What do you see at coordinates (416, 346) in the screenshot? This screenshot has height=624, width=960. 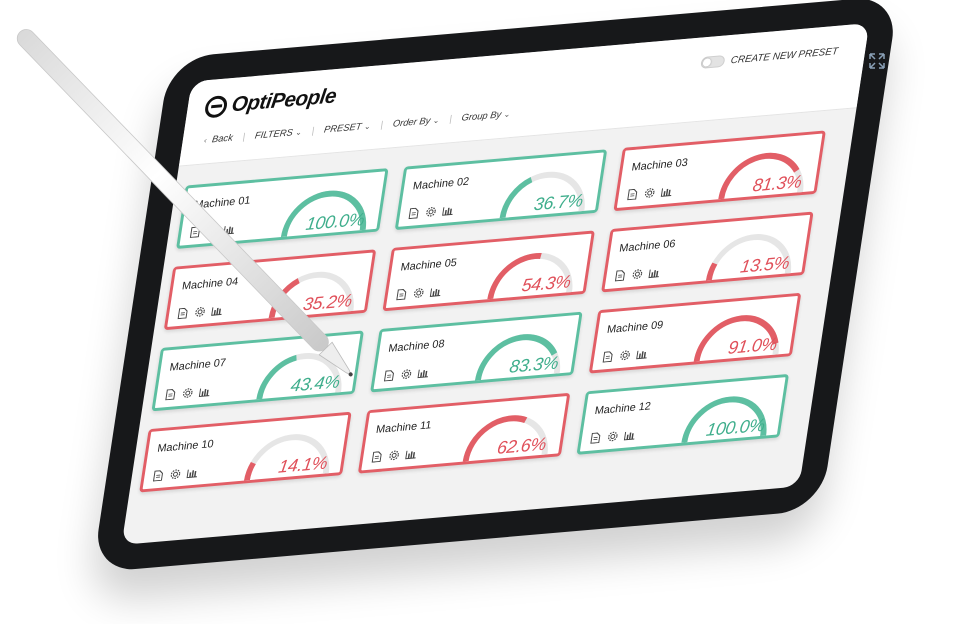 I see `machine-name: Machine 08` at bounding box center [416, 346].